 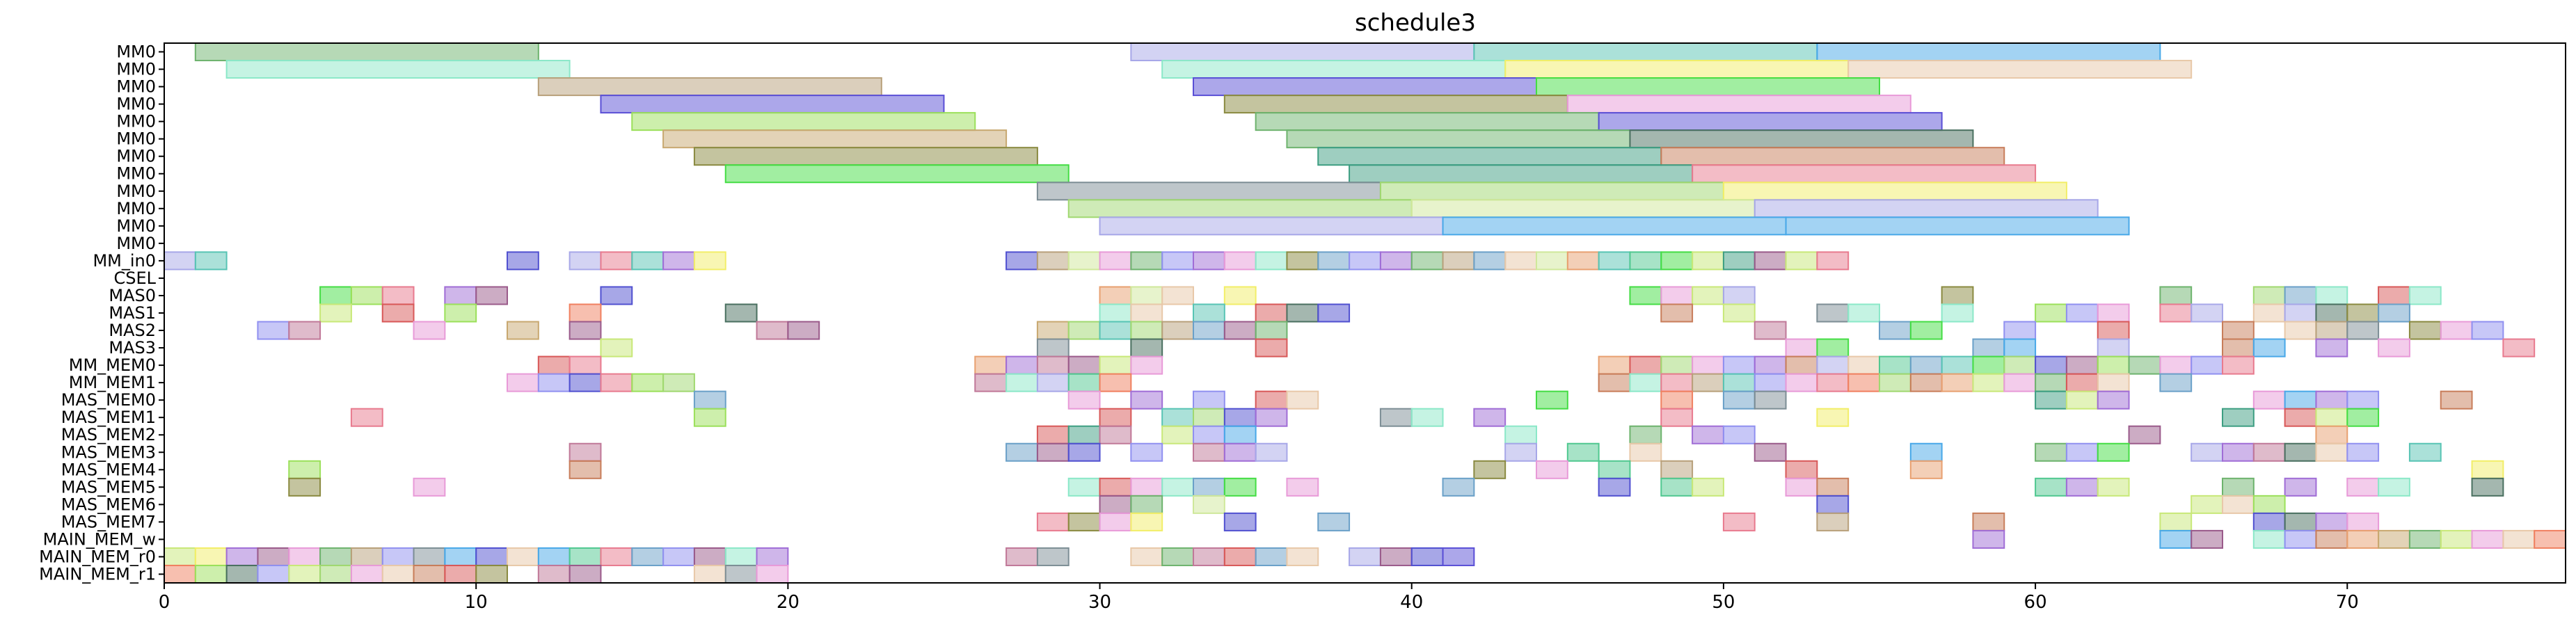 What do you see at coordinates (1099, 603) in the screenshot?
I see `x-tick-label: 30` at bounding box center [1099, 603].